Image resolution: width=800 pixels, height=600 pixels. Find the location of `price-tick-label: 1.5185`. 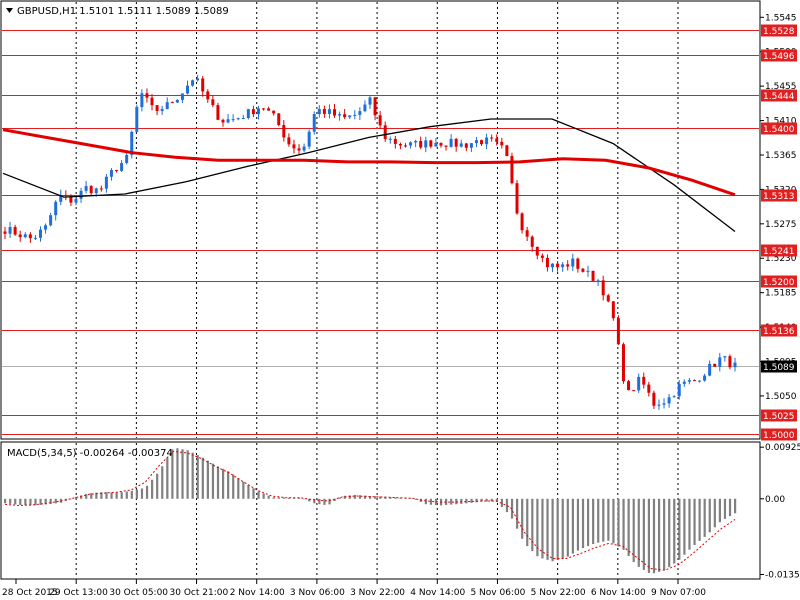

price-tick-label: 1.5185 is located at coordinates (781, 294).